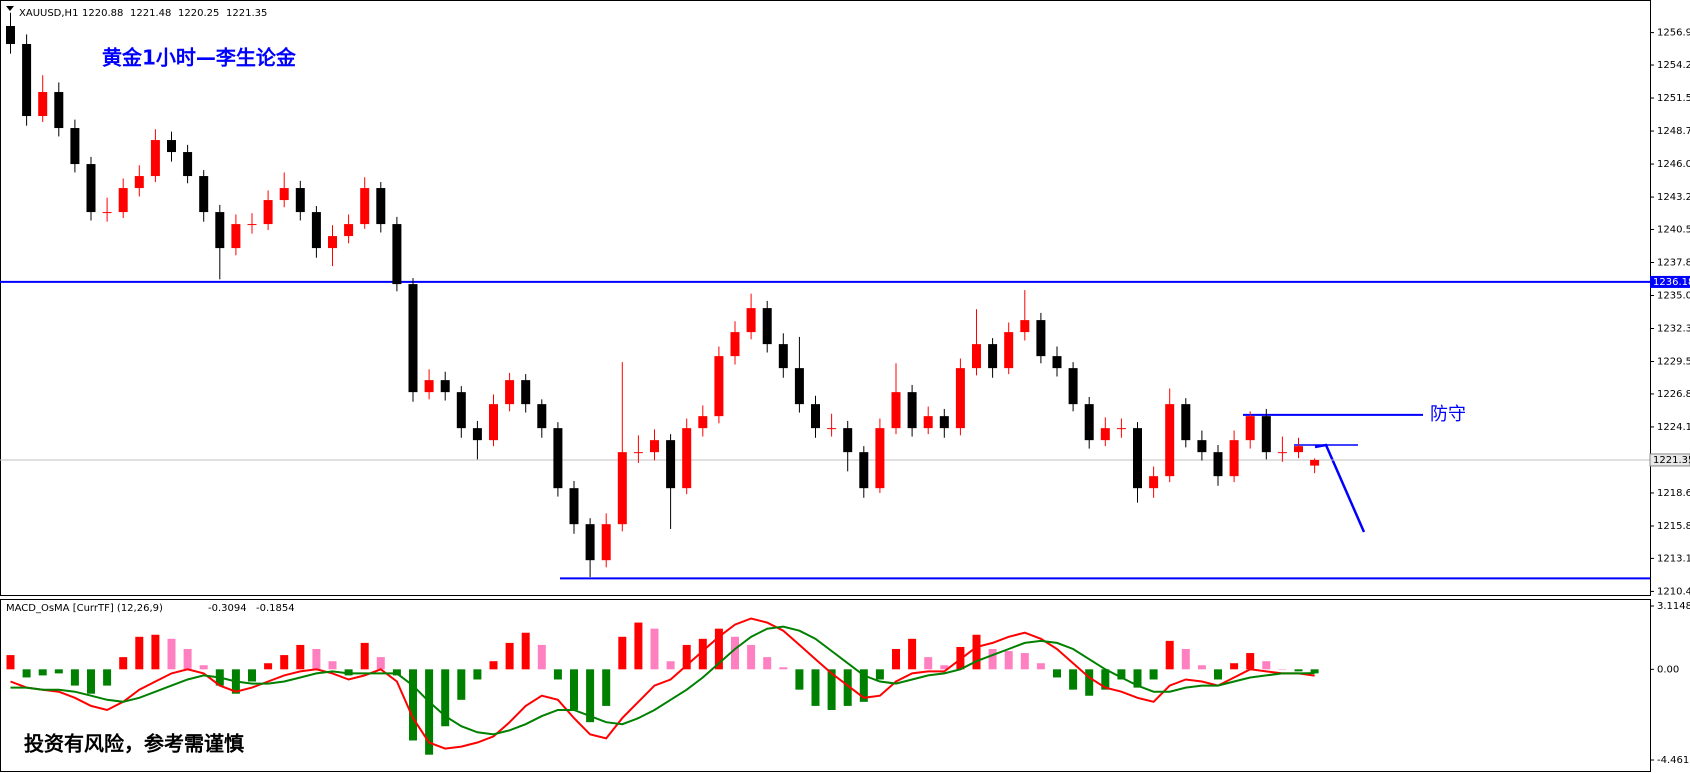  What do you see at coordinates (1673, 558) in the screenshot?
I see `y-tick-label: 1213.15` at bounding box center [1673, 558].